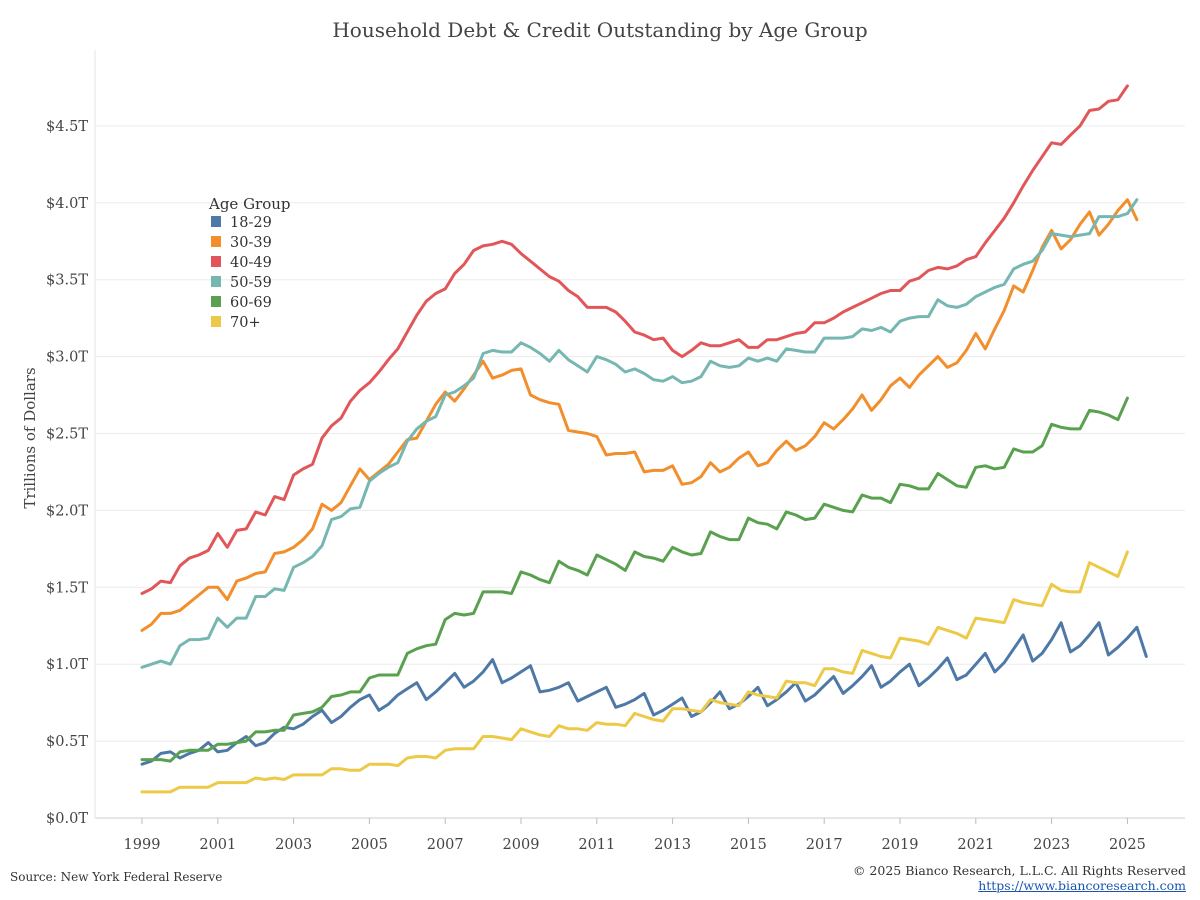  Describe the element at coordinates (67, 742) in the screenshot. I see `y-tick-label: $0.5T` at that location.